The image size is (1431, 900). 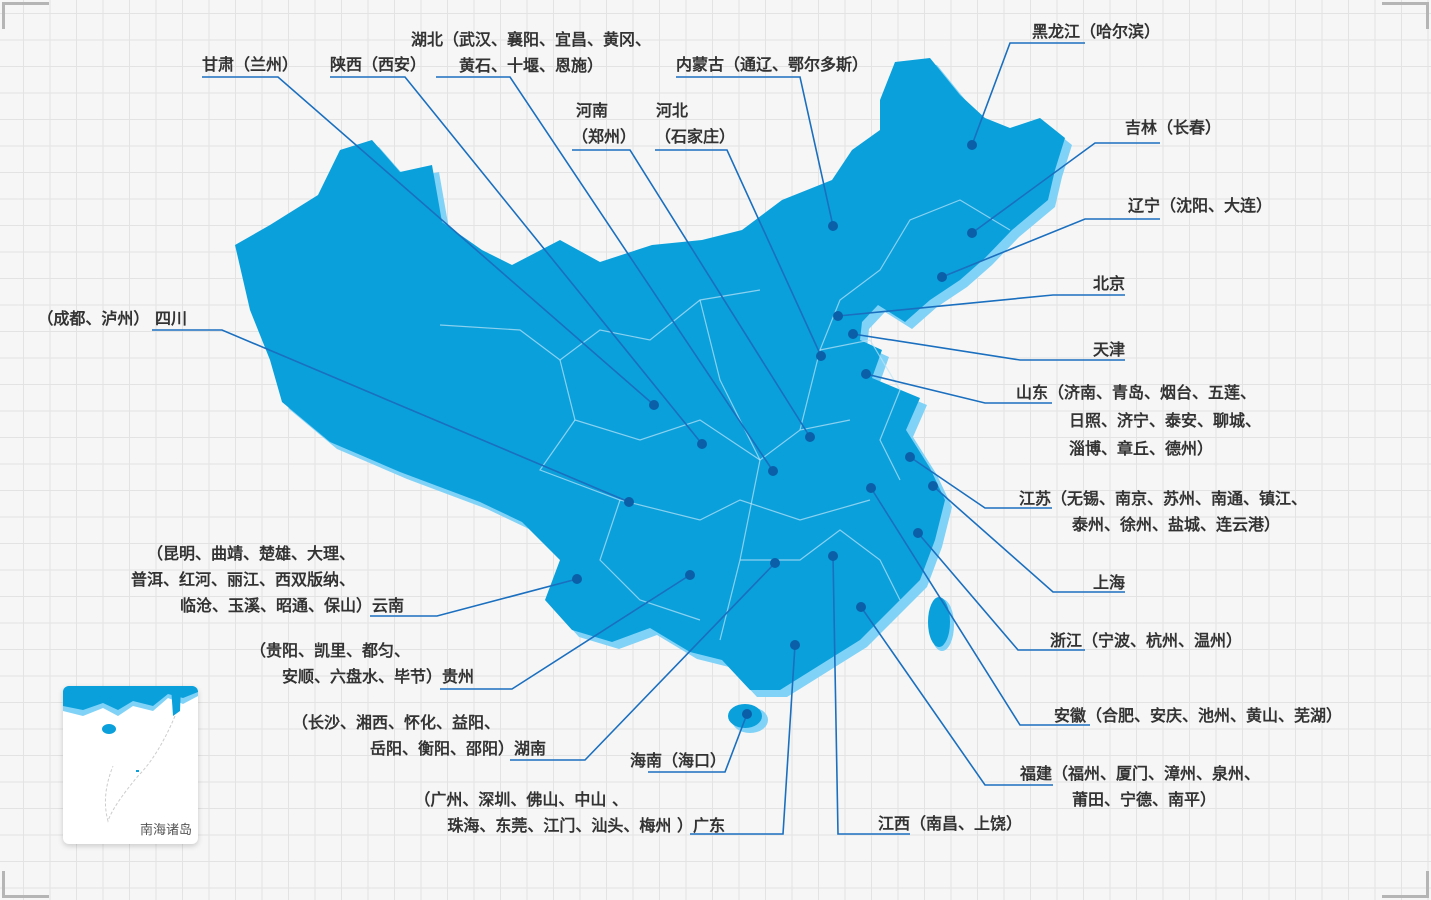 What do you see at coordinates (1173, 127) in the screenshot?
I see `province-label-line: 吉林（长春）` at bounding box center [1173, 127].